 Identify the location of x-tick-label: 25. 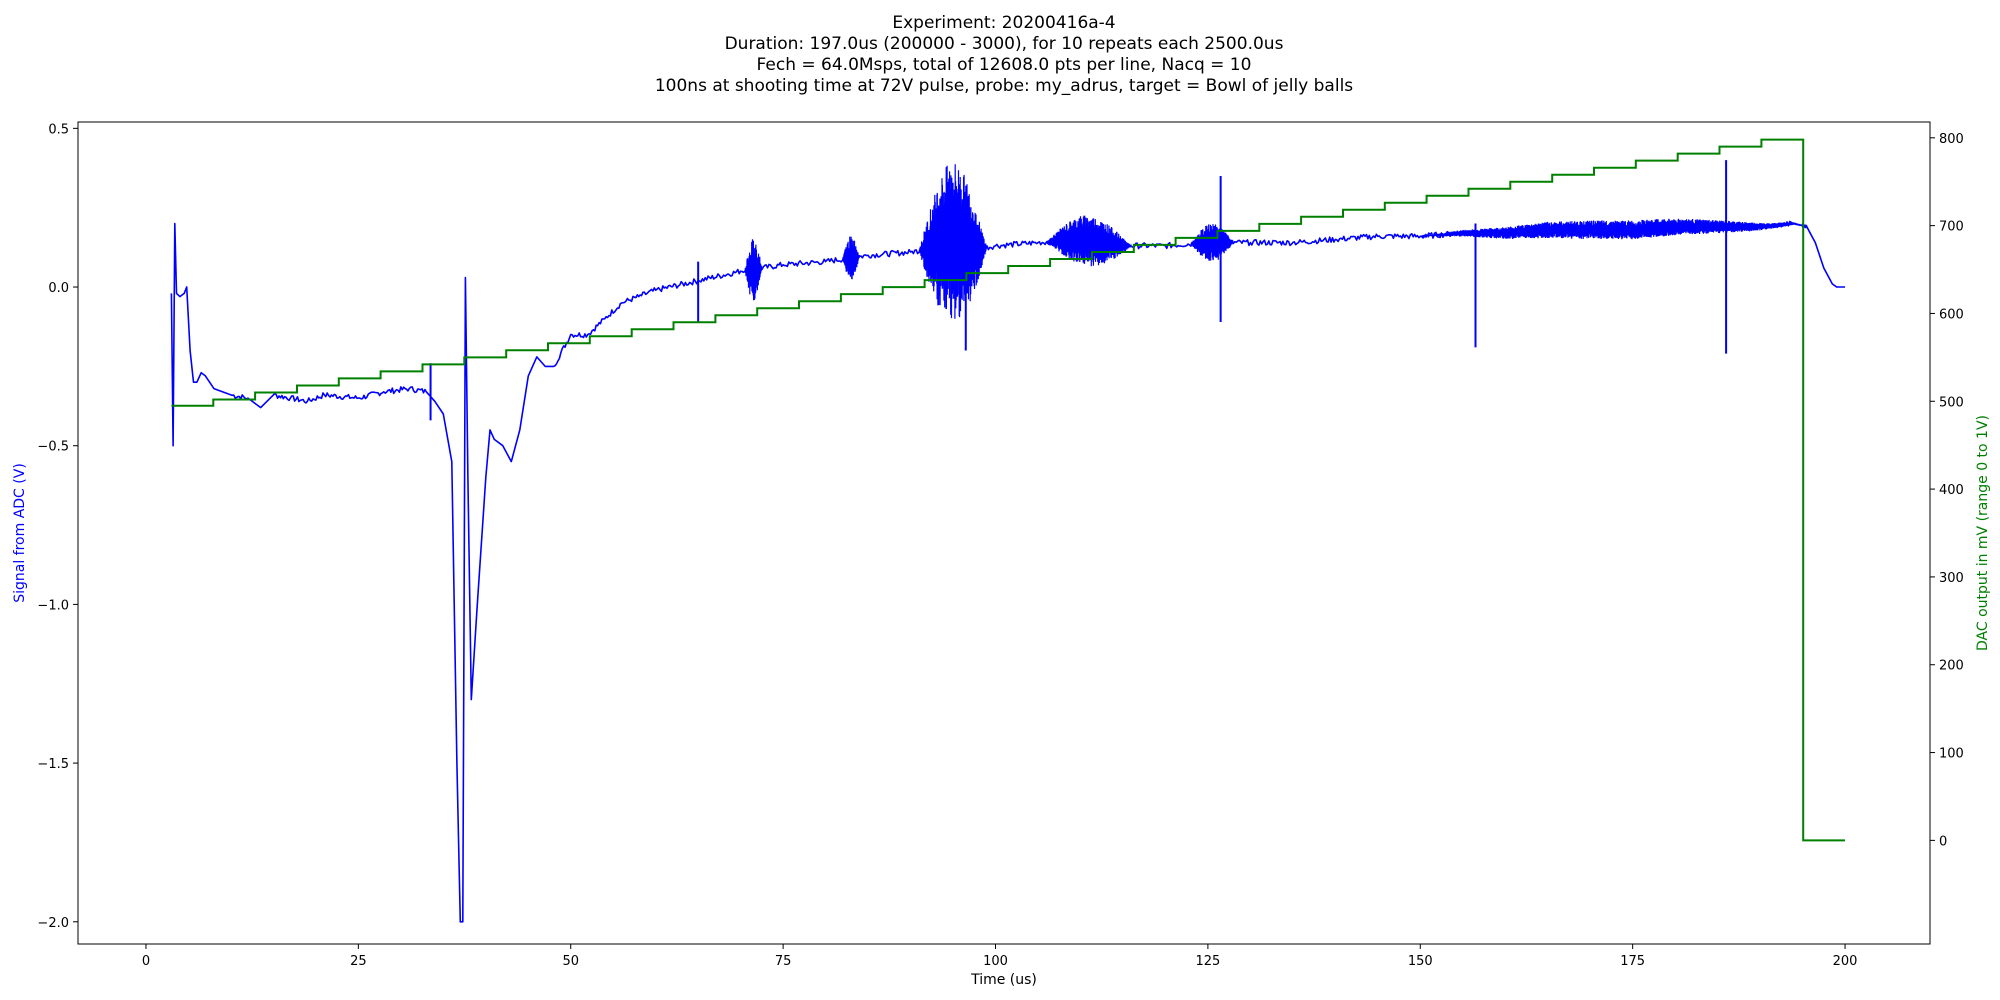
(358, 961).